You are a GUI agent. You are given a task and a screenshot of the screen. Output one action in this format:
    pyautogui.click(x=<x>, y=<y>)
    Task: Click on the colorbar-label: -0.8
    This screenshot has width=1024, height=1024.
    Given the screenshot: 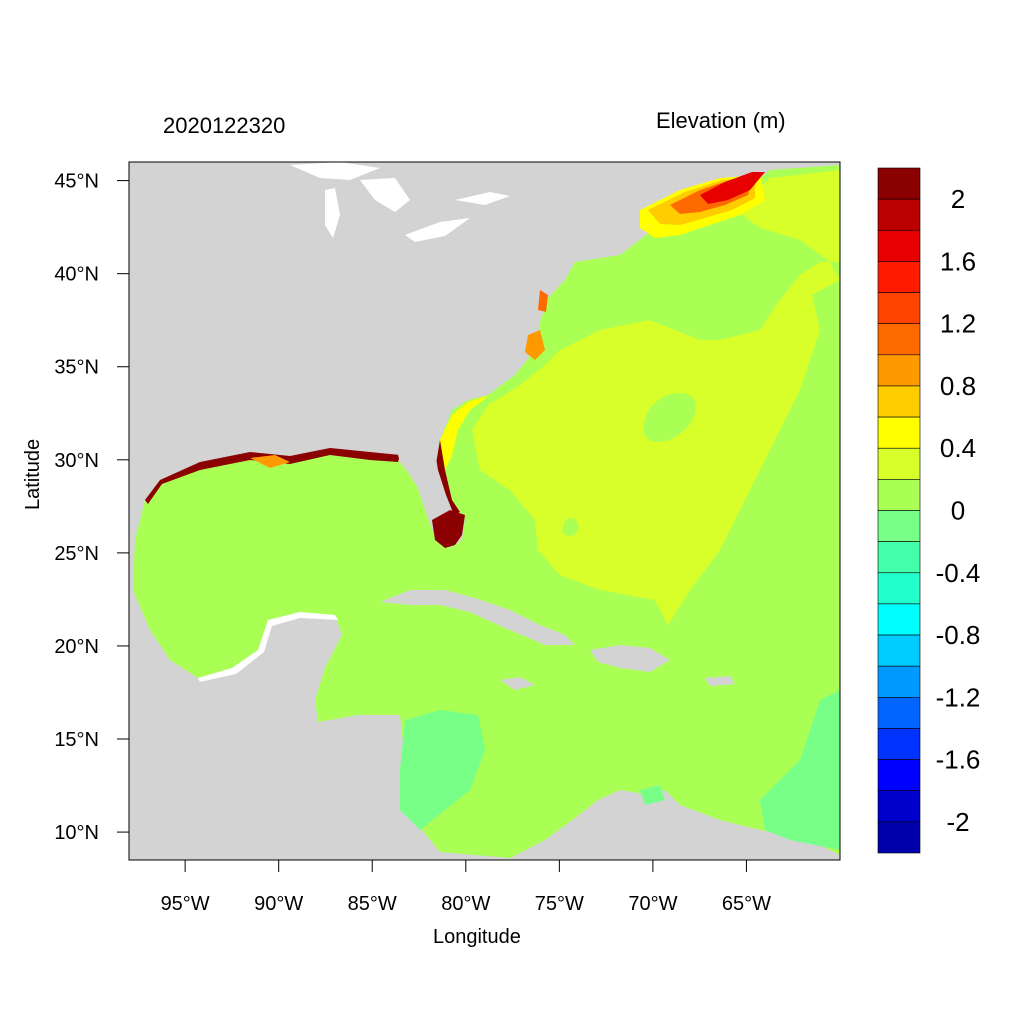 What is the action you would take?
    pyautogui.click(x=958, y=635)
    